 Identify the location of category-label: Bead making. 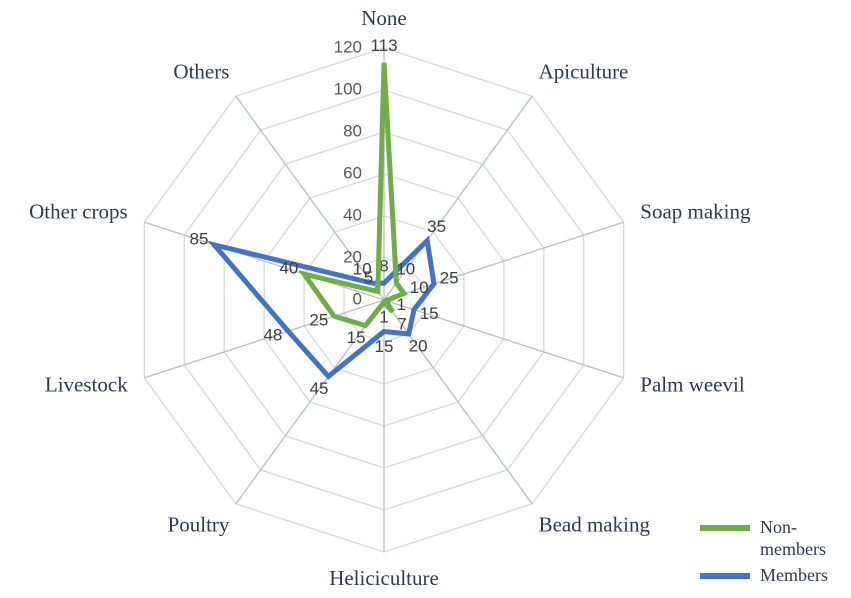
(595, 524).